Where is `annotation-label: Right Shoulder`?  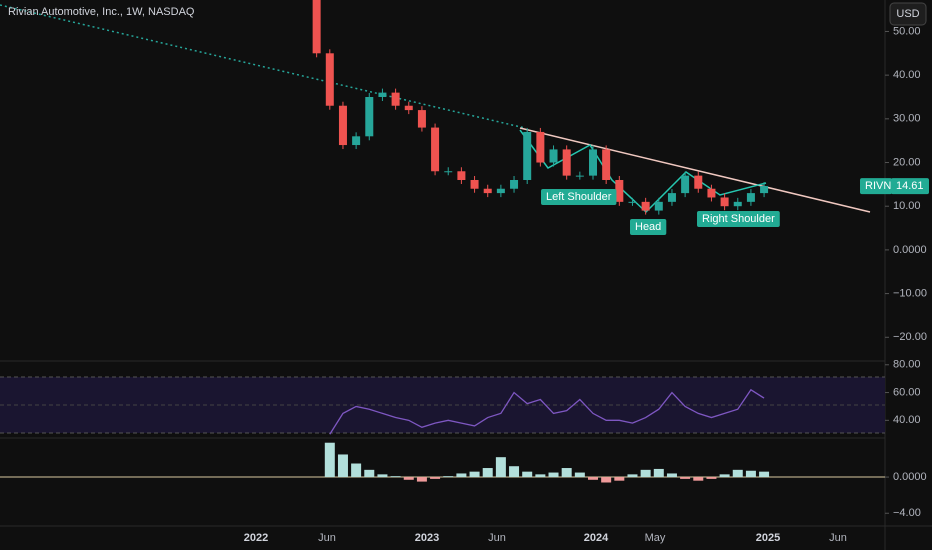
annotation-label: Right Shoulder is located at coordinates (738, 219).